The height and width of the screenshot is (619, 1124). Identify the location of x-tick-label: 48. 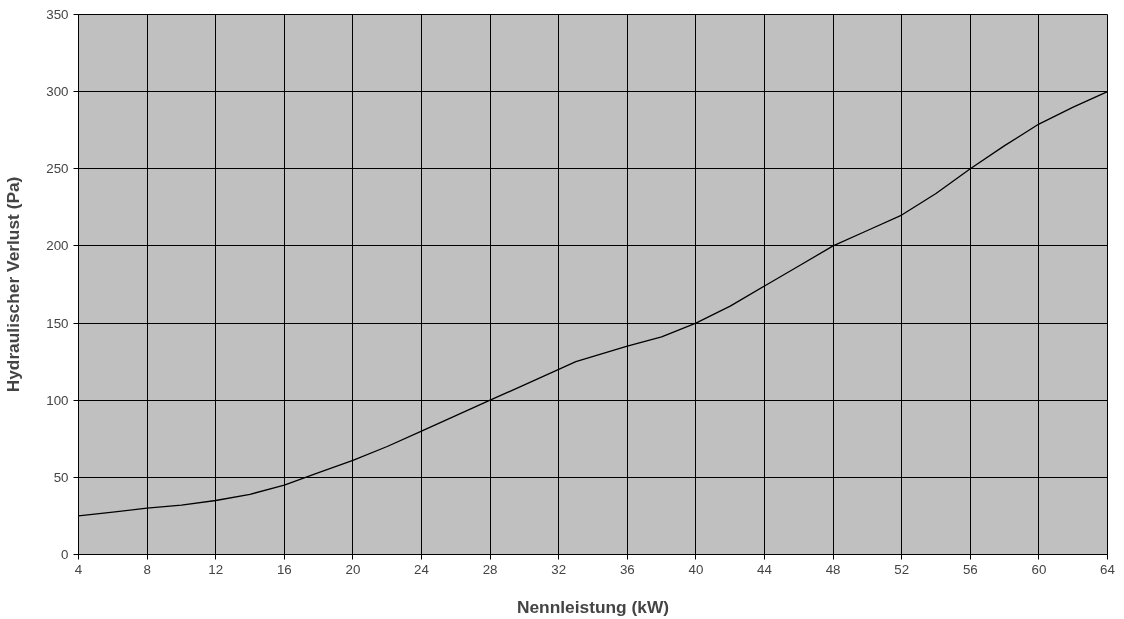
(833, 569).